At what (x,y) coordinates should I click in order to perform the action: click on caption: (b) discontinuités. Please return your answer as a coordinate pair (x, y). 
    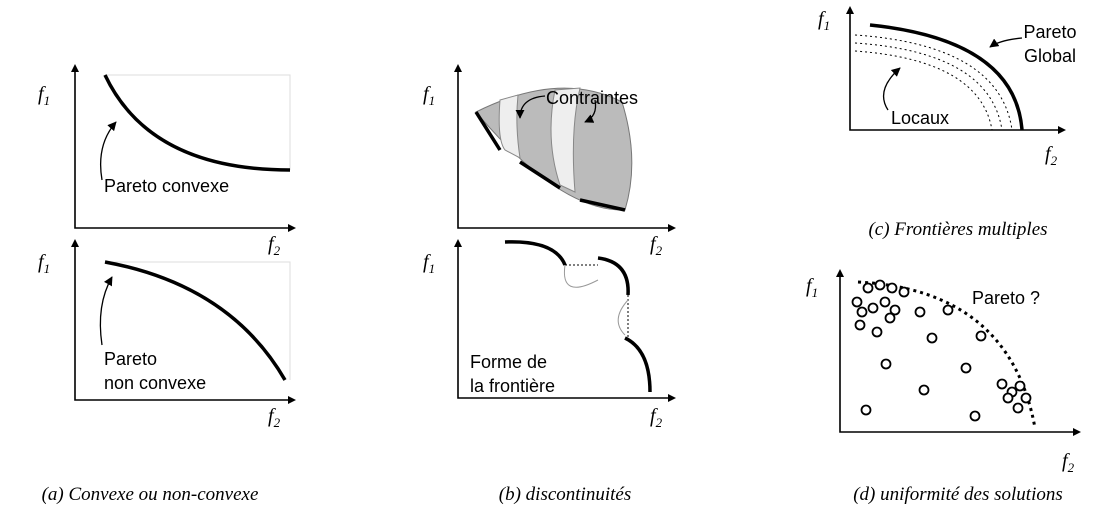
    Looking at the image, I should click on (565, 494).